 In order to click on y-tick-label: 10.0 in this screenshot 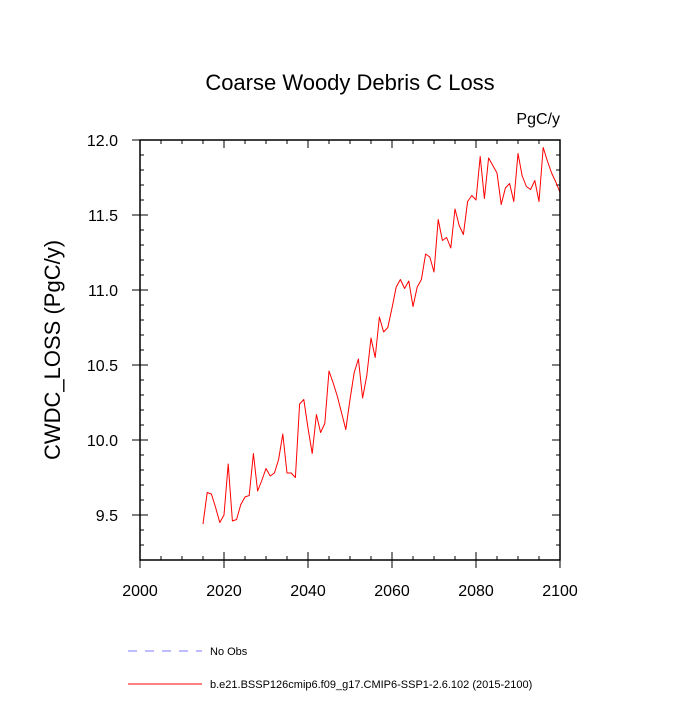, I will do `click(102, 441)`.